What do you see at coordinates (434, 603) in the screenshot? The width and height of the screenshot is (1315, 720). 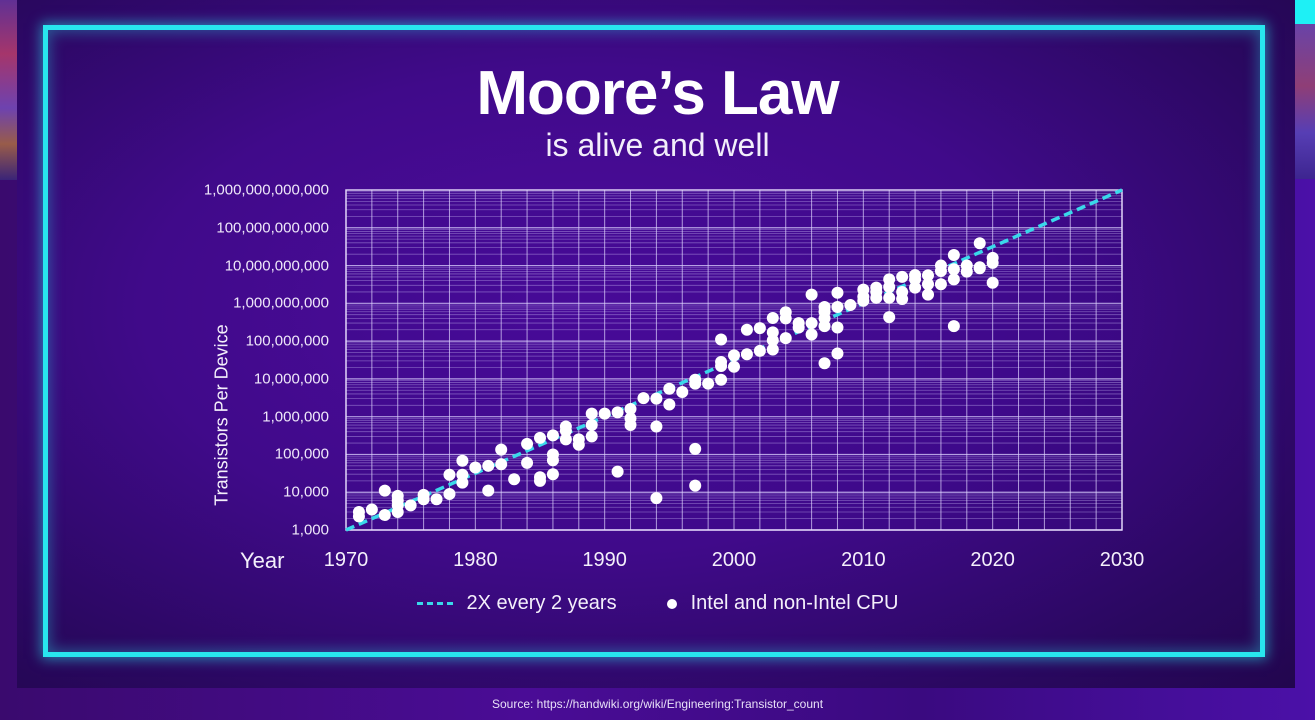 I see `dashed-line-icon` at bounding box center [434, 603].